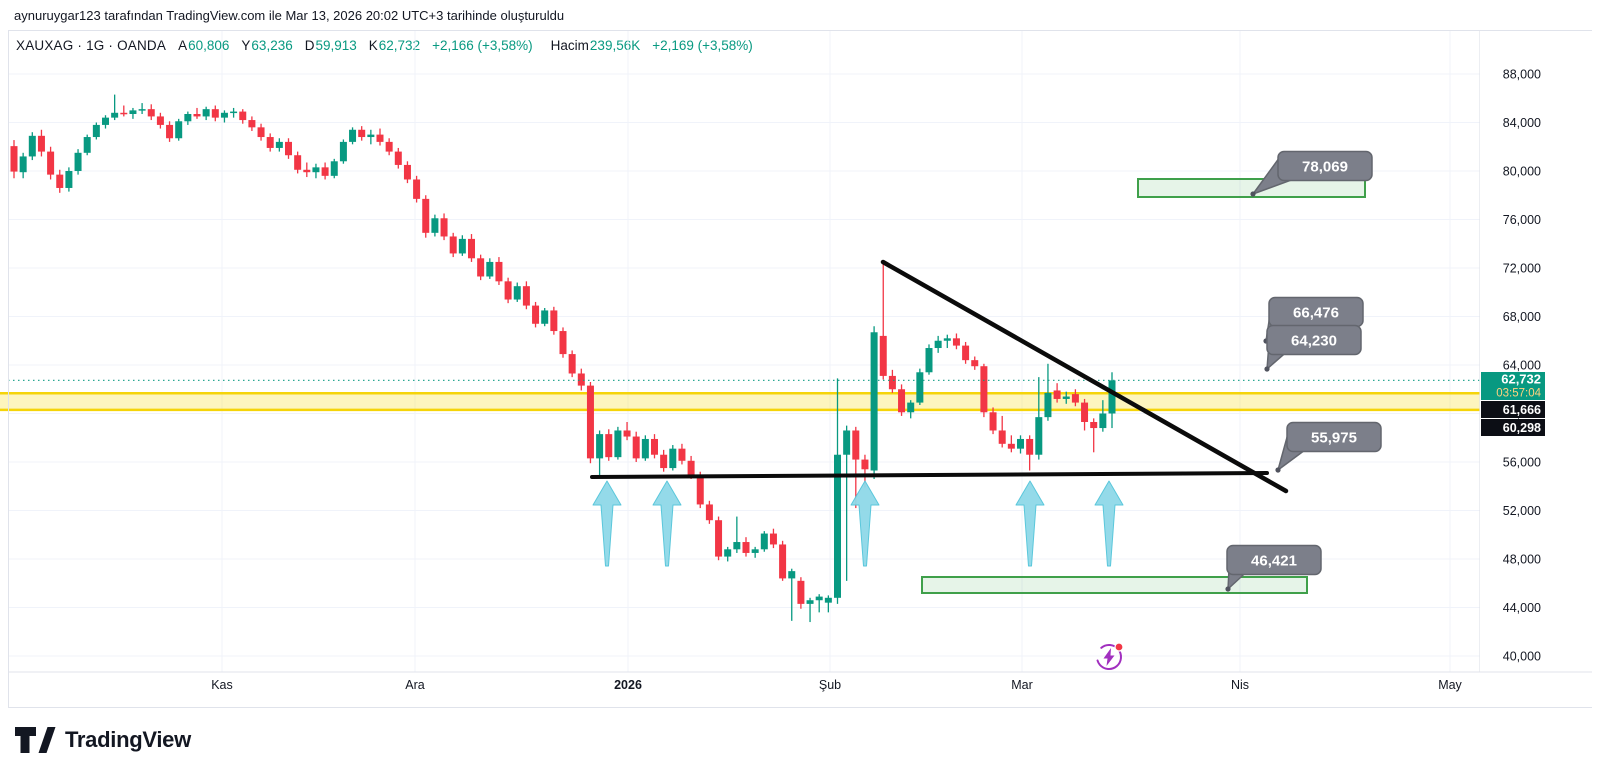 The image size is (1600, 781). I want to click on callout: 55,975, so click(1328, 447).